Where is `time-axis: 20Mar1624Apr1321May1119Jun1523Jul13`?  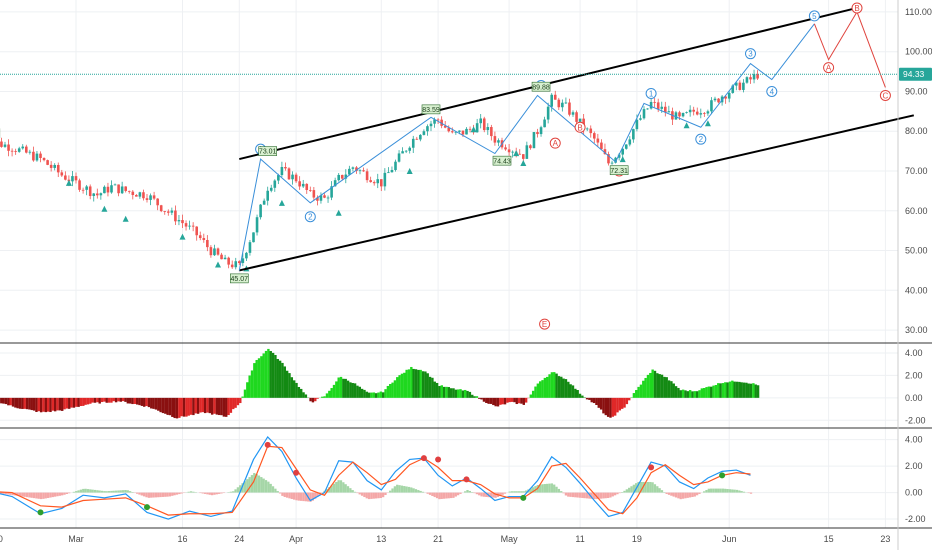
time-axis: 20Mar1624Apr1321May1119Jun1523Jul13 is located at coordinates (466, 539).